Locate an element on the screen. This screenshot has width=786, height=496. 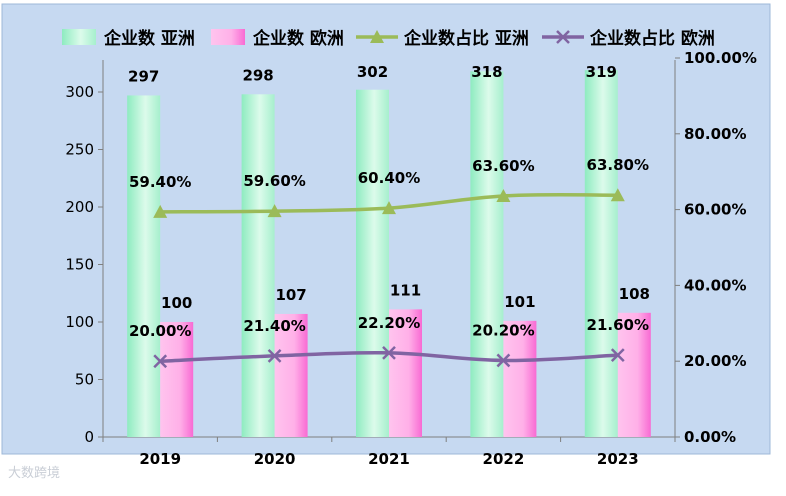
line-label-asia: 63.80% is located at coordinates (618, 165).